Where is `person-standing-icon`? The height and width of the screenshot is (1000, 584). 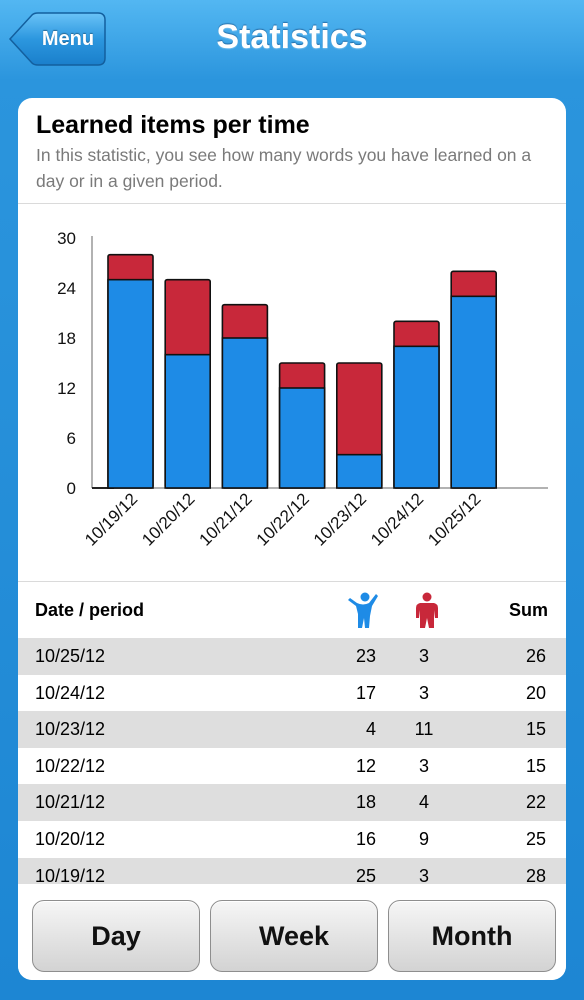 person-standing-icon is located at coordinates (427, 613).